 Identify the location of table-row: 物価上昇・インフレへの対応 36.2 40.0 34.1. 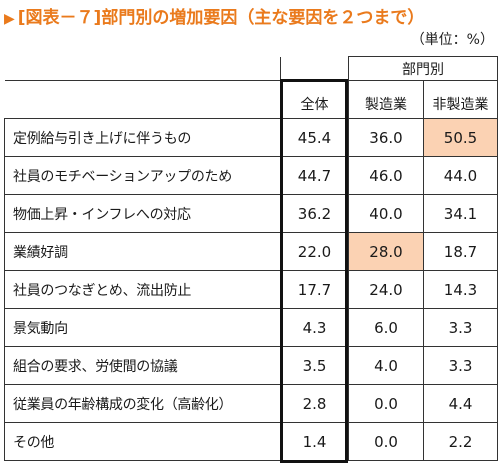
(251, 213).